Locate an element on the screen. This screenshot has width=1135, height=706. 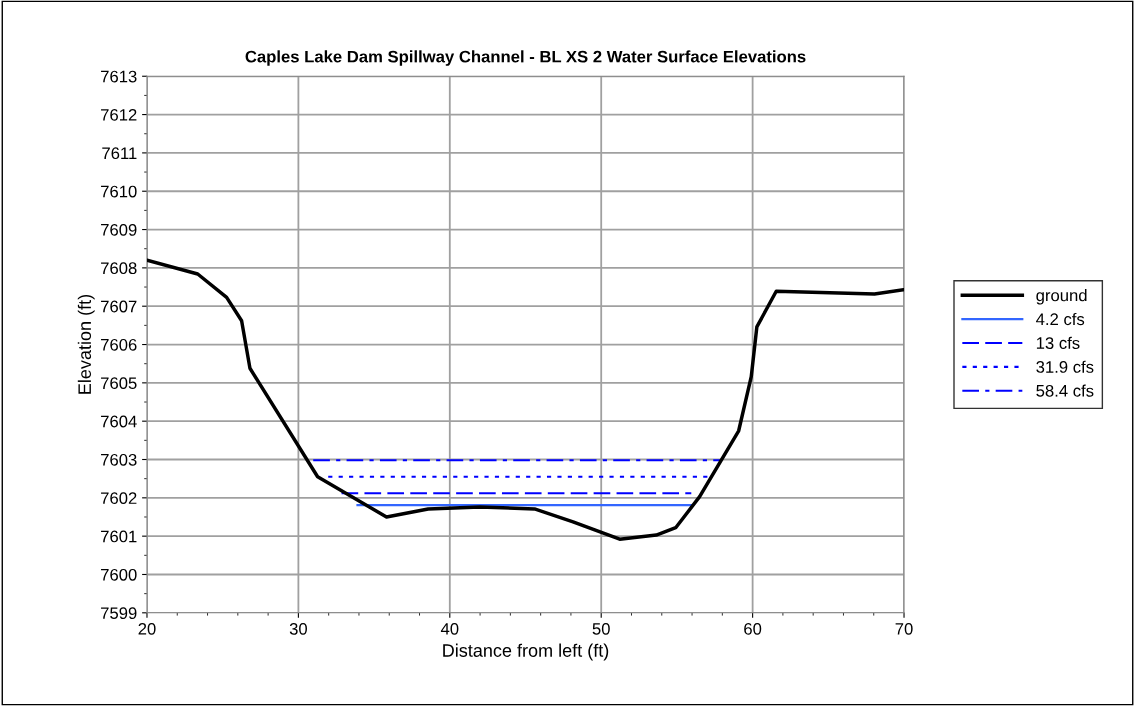
legend-label: 58.4 cfs is located at coordinates (1065, 390).